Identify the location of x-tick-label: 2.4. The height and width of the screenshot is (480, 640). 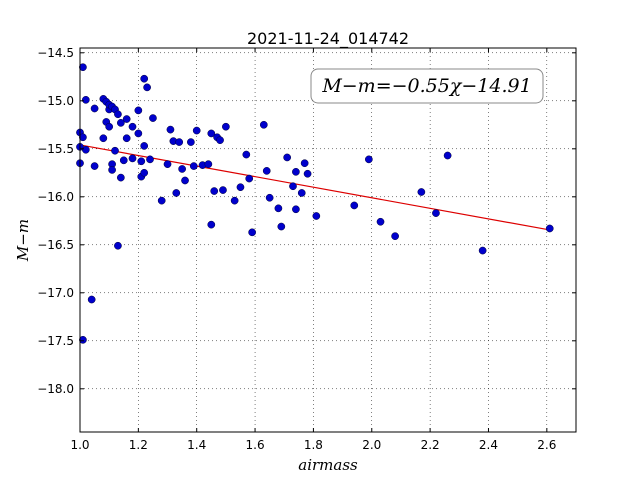
(488, 445).